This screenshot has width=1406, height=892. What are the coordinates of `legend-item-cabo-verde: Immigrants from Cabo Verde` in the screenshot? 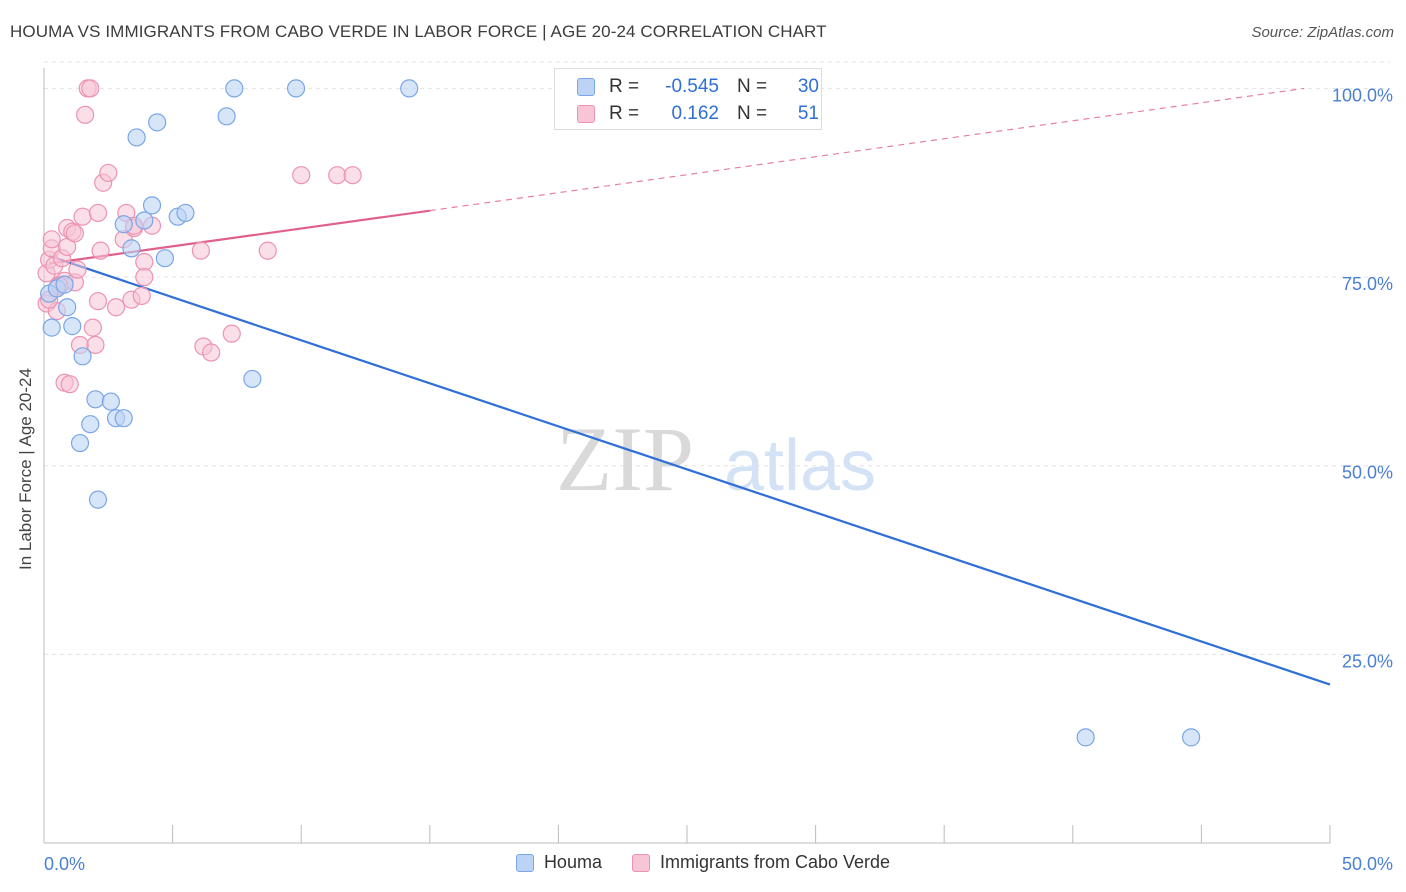 It's located at (761, 862).